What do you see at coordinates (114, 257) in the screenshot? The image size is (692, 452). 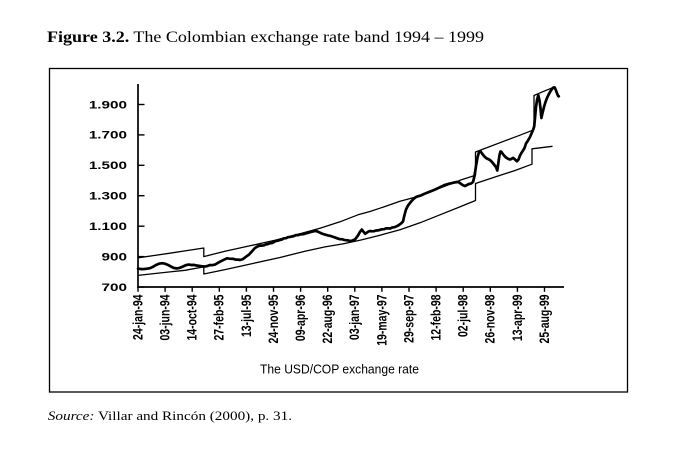 I see `svg-text: 900` at bounding box center [114, 257].